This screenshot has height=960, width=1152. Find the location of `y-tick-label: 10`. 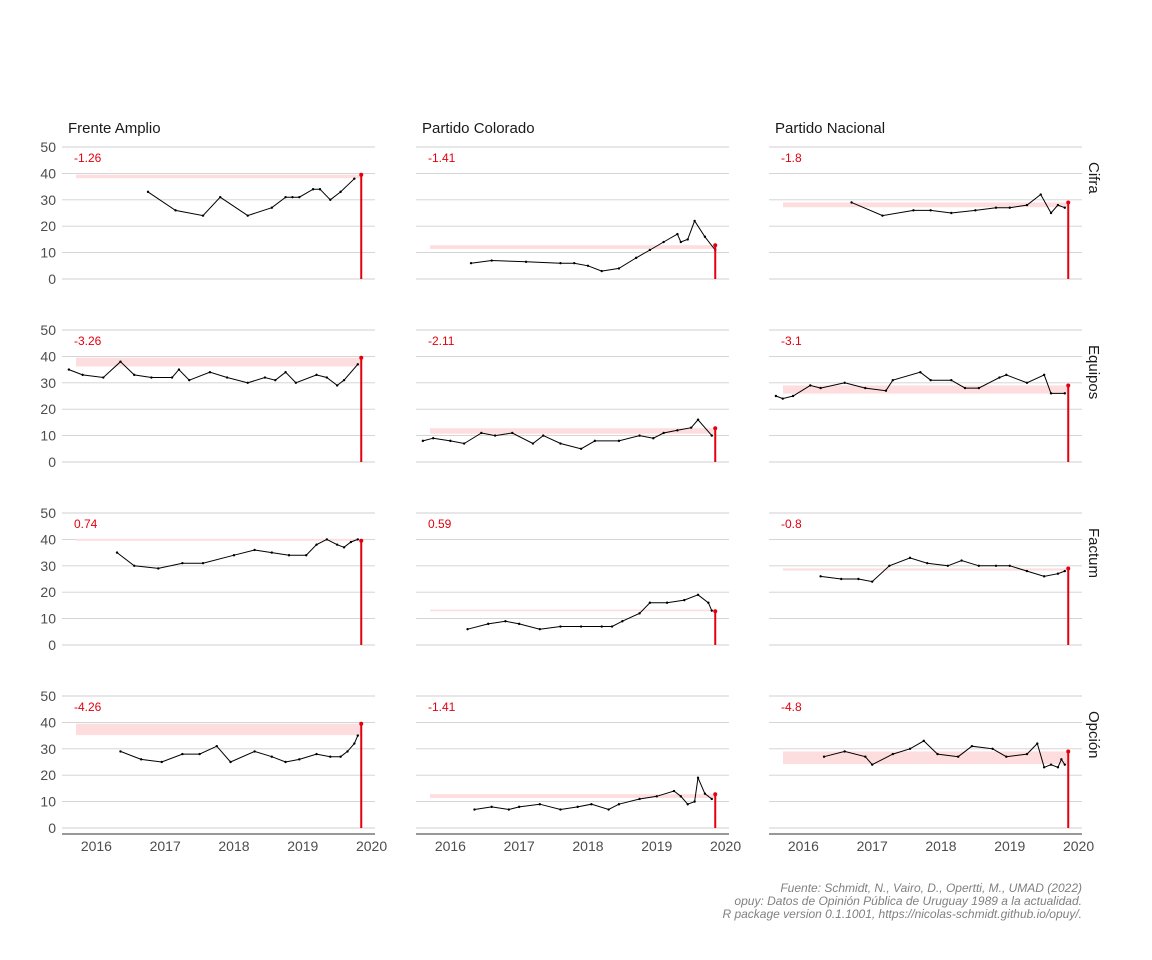

y-tick-label: 10 is located at coordinates (48, 619).